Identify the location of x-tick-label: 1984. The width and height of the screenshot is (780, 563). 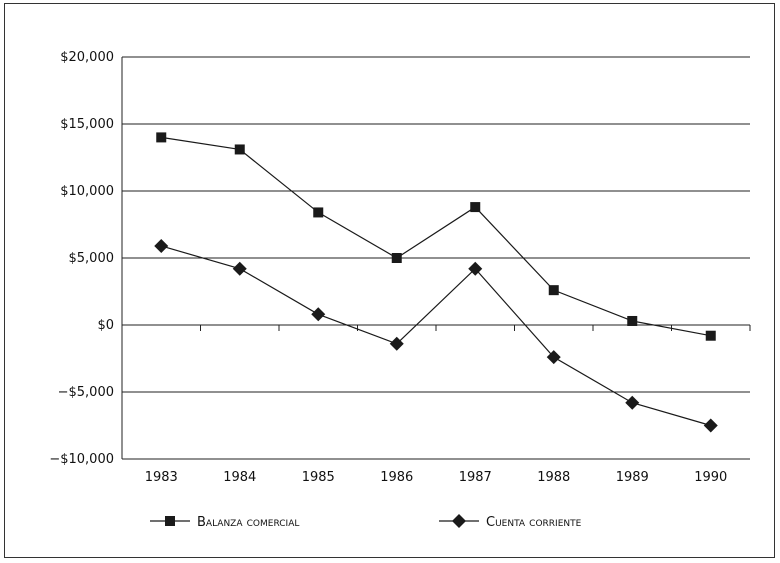
(239, 477).